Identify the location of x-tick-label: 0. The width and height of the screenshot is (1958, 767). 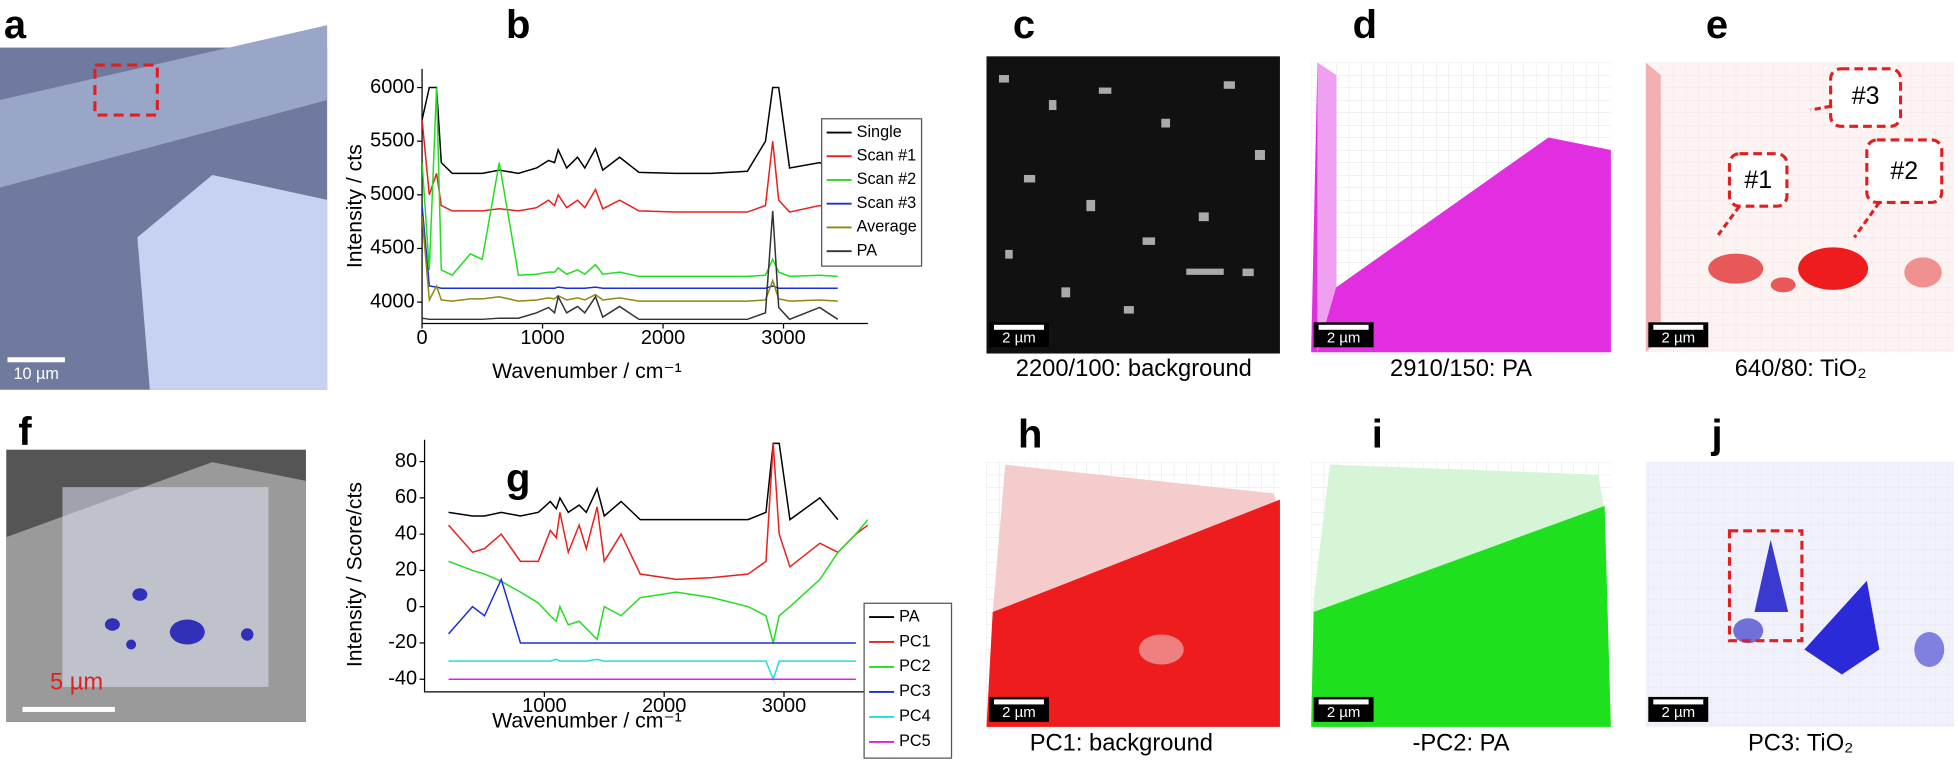
(422, 338).